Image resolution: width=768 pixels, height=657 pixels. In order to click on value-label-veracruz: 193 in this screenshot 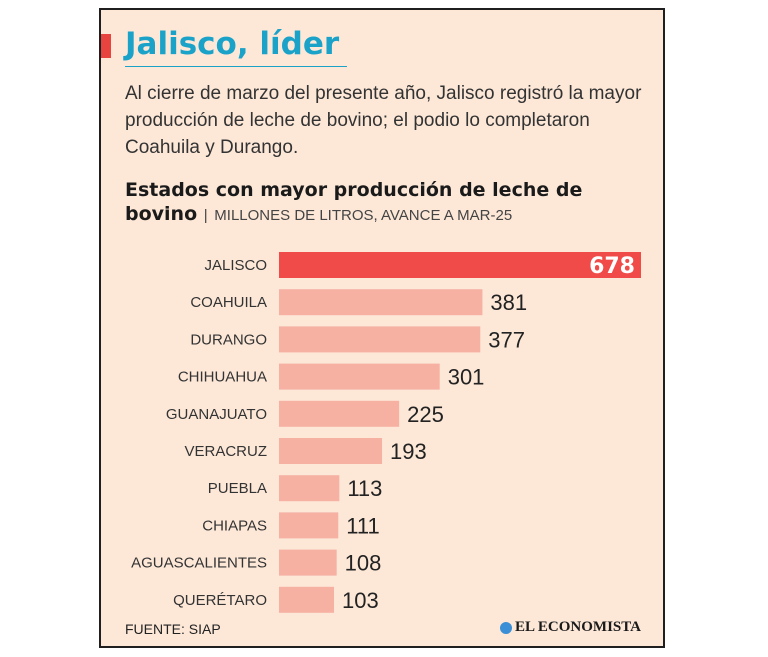, I will do `click(408, 451)`.